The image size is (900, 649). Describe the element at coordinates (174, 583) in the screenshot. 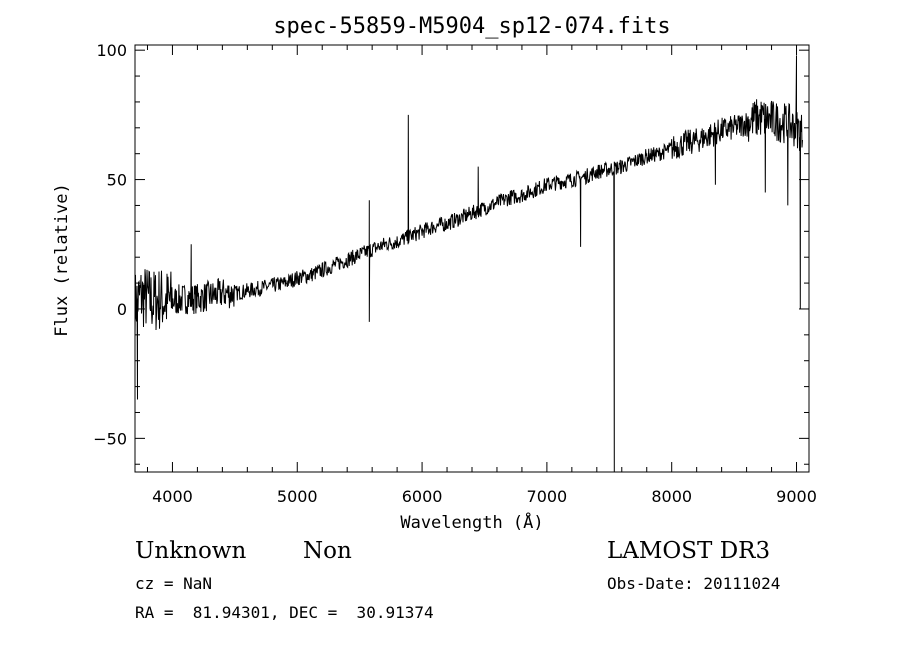

I see `redshift-cz: cz = NaN` at that location.